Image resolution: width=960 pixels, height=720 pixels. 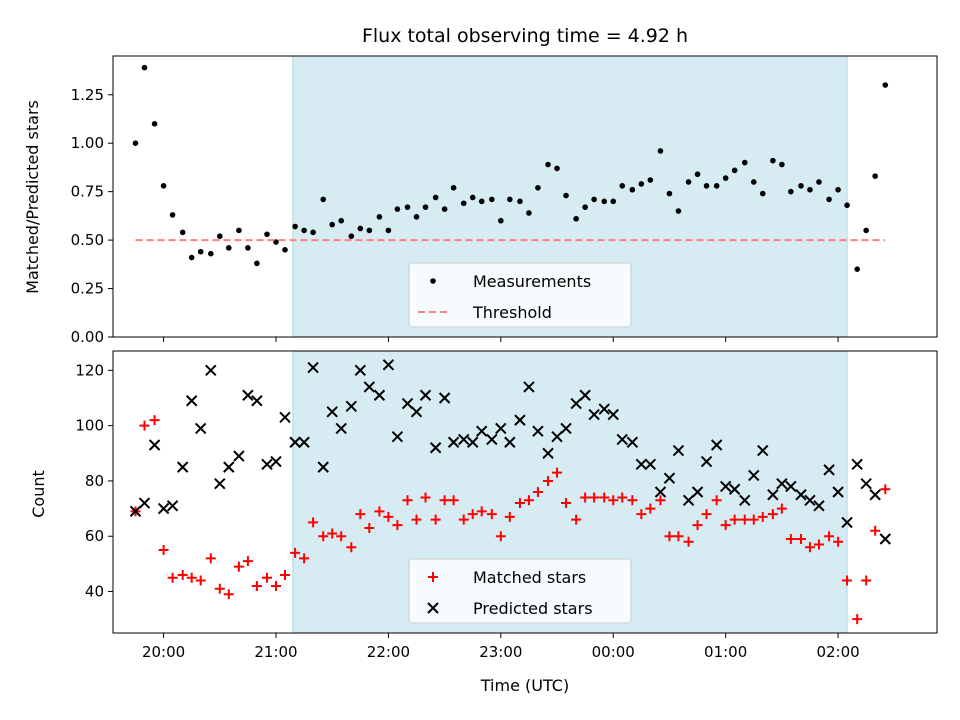 I want to click on top-y-tick-label: 0.00, so click(x=87, y=337).